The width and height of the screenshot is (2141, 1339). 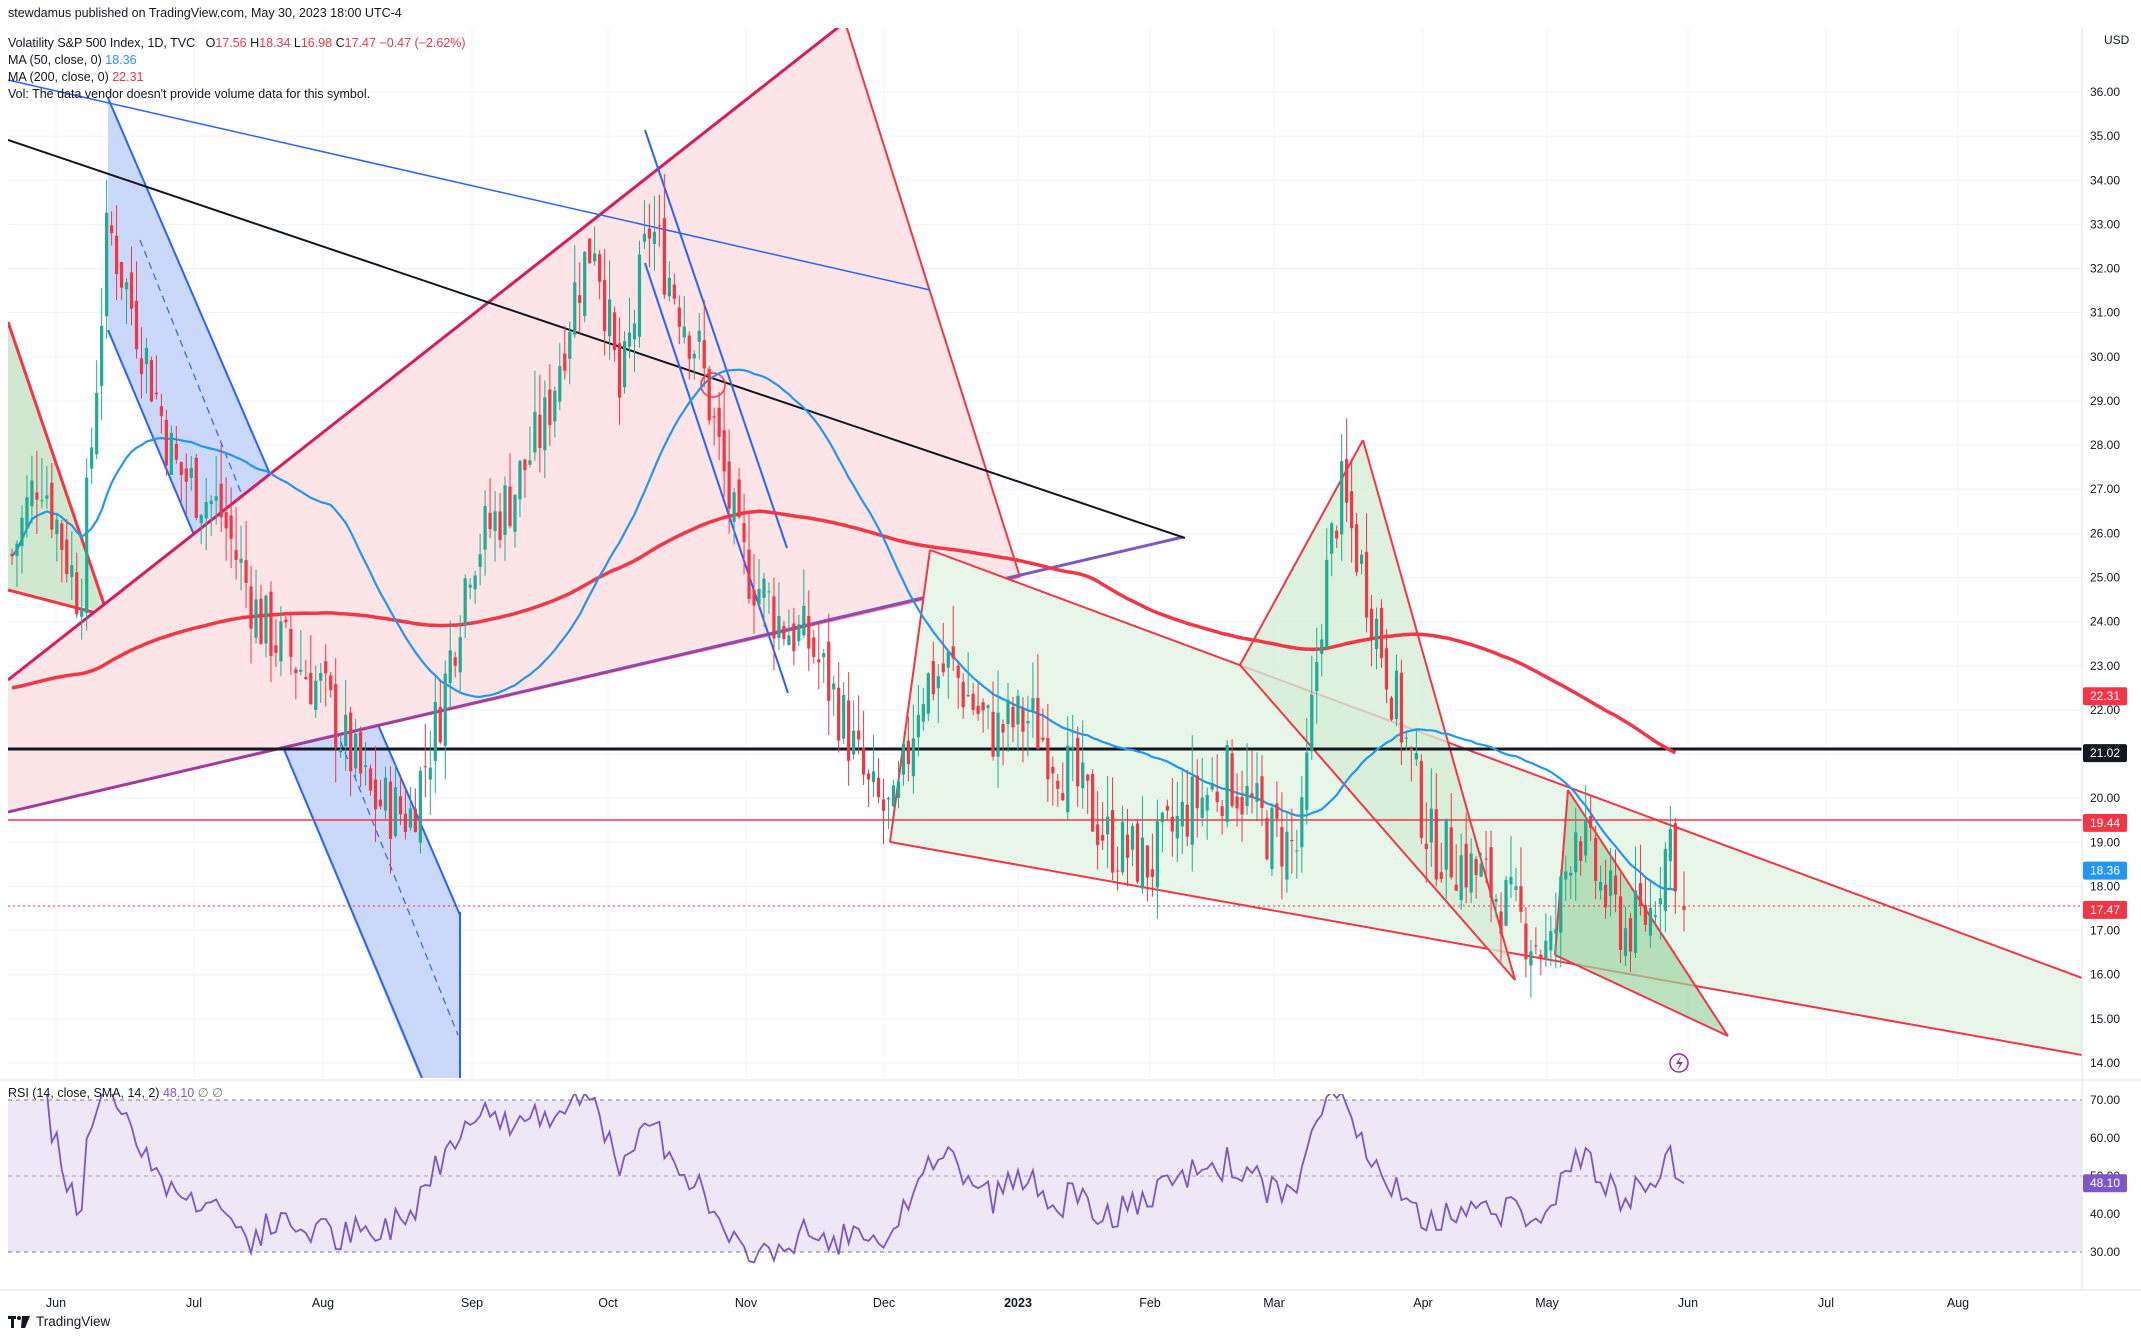 I want to click on ma200-value: 22.31, so click(x=128, y=77).